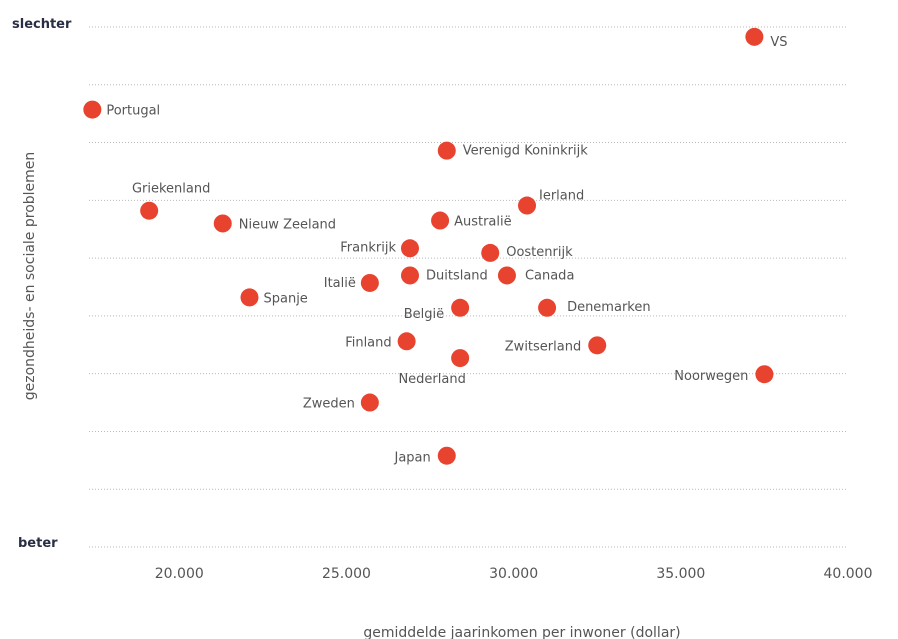 The image size is (898, 639). What do you see at coordinates (431, 379) in the screenshot?
I see `point-label: Nederland` at bounding box center [431, 379].